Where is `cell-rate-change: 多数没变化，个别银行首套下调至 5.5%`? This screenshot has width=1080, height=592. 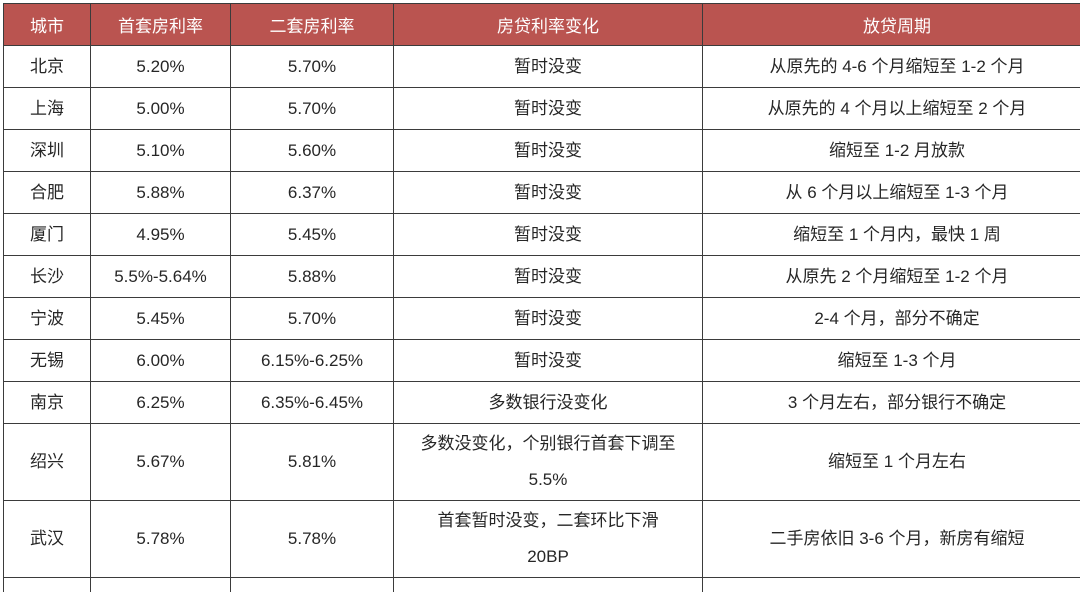 cell-rate-change: 多数没变化，个别银行首套下调至 5.5% is located at coordinates (548, 462).